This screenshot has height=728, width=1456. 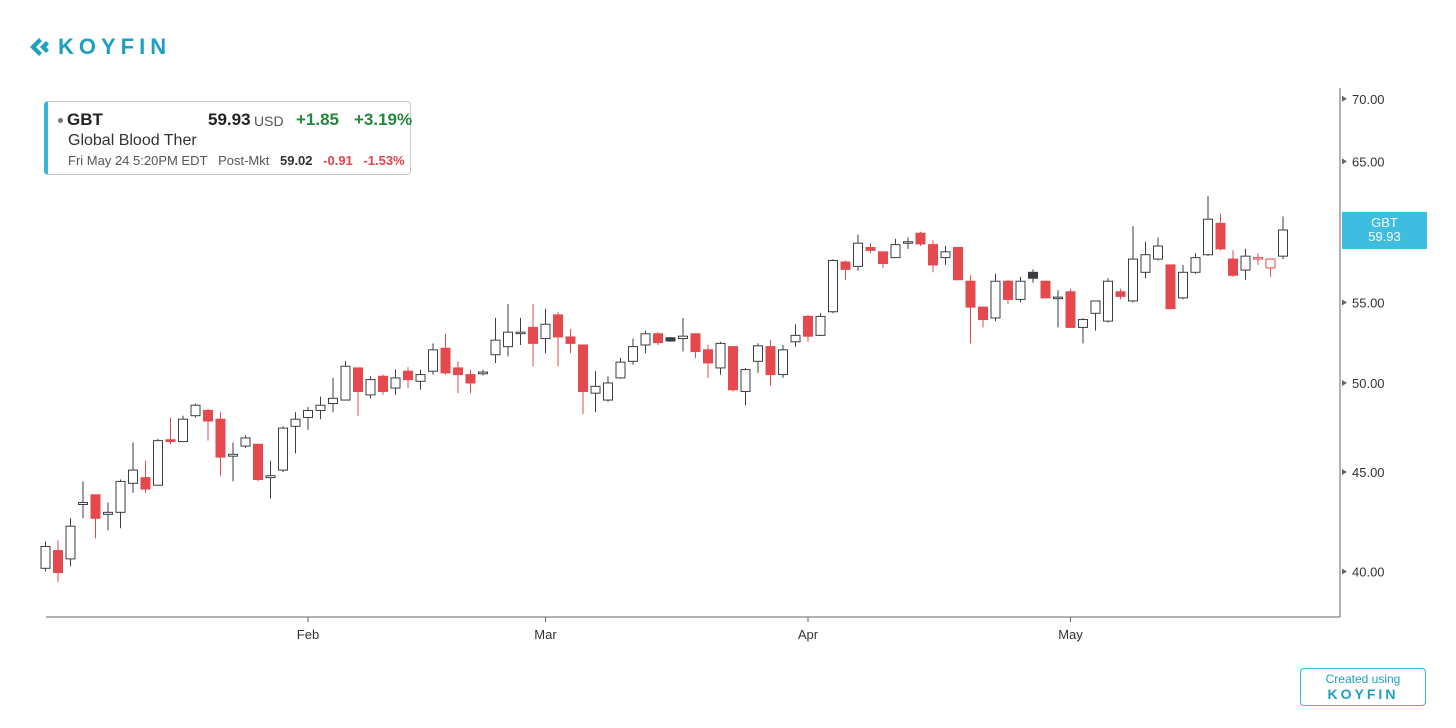 I want to click on currency: USD, so click(x=269, y=121).